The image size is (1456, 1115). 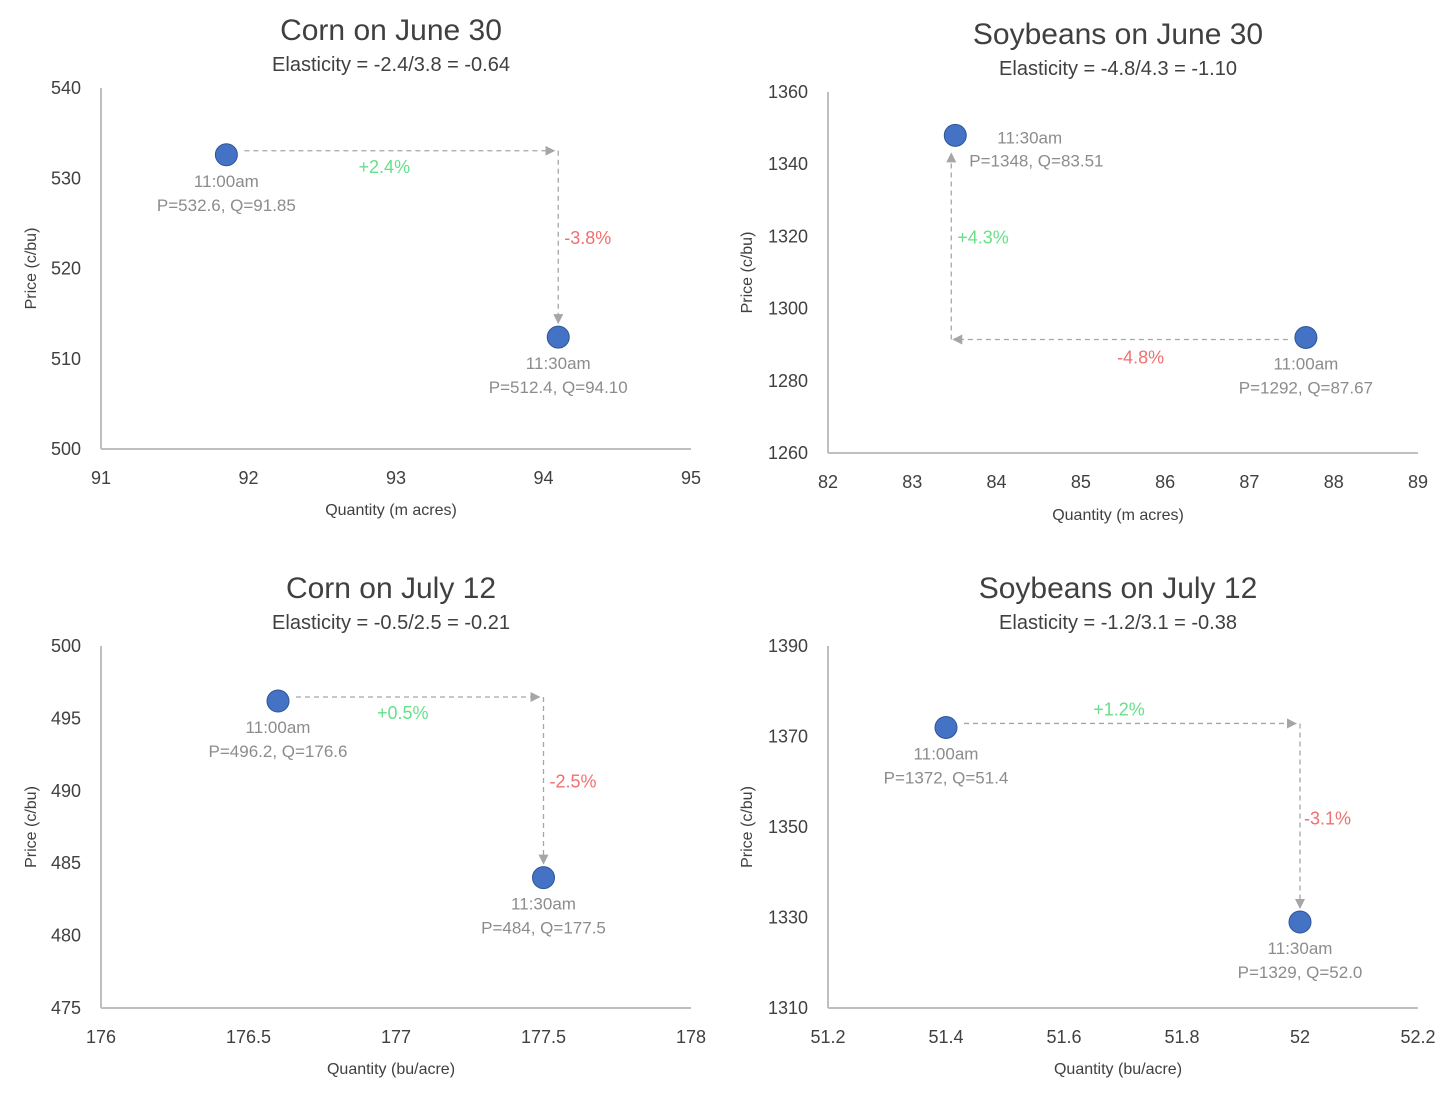 I want to click on x-tick-label: 51.4, so click(x=945, y=1037).